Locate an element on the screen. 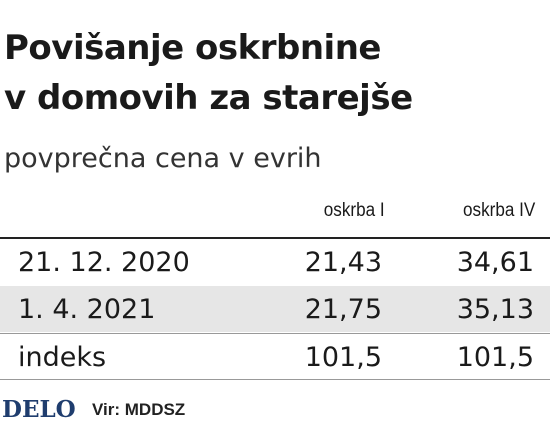 This screenshot has height=443, width=550. table-cell: 21. 12. 2020 is located at coordinates (104, 262).